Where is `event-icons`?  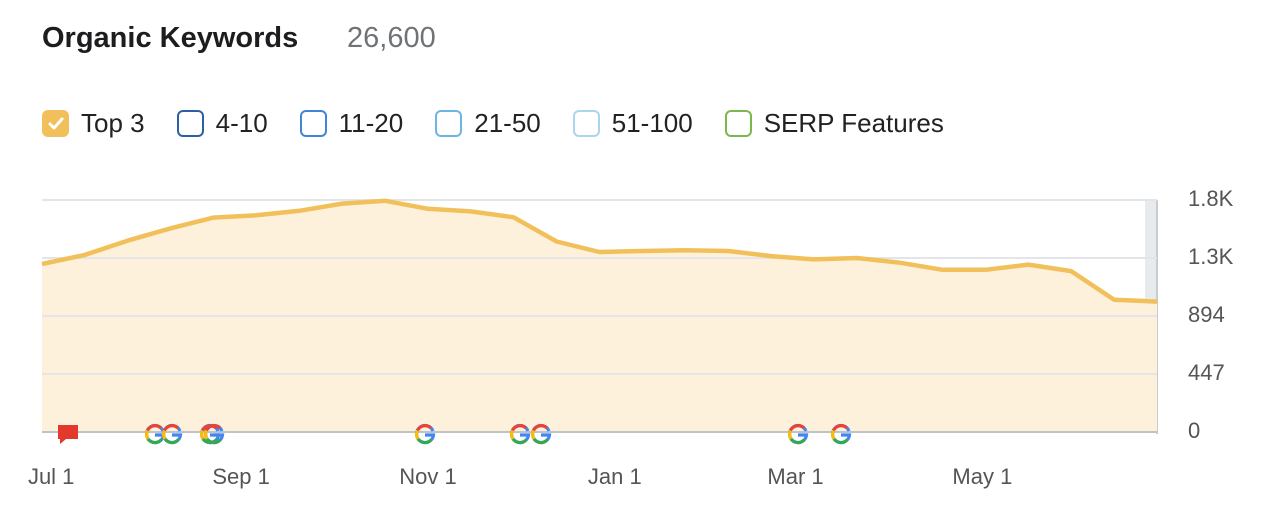 event-icons is located at coordinates (455, 434).